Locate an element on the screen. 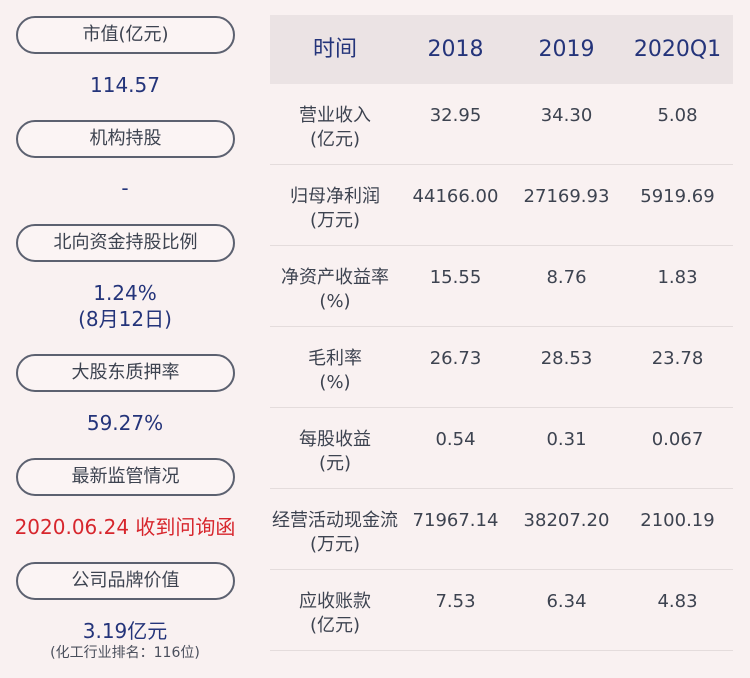  cell-2019: 8.76 is located at coordinates (566, 277).